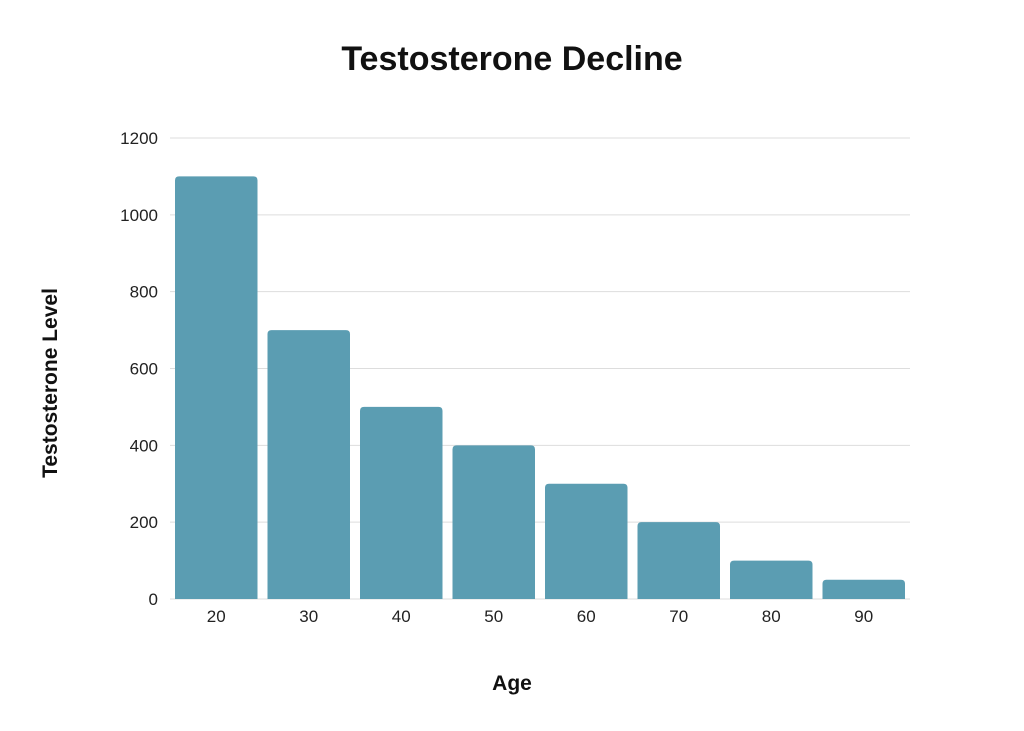 The height and width of the screenshot is (731, 1024). Describe the element at coordinates (144, 522) in the screenshot. I see `y-tick-label: 200` at that location.